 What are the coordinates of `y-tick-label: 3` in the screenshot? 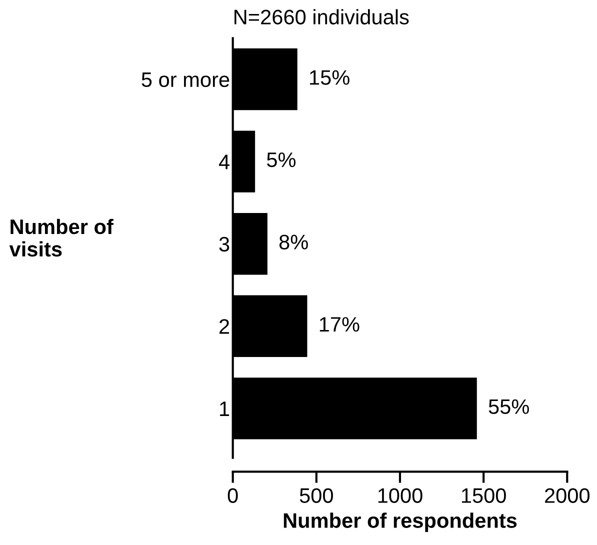 It's located at (224, 244).